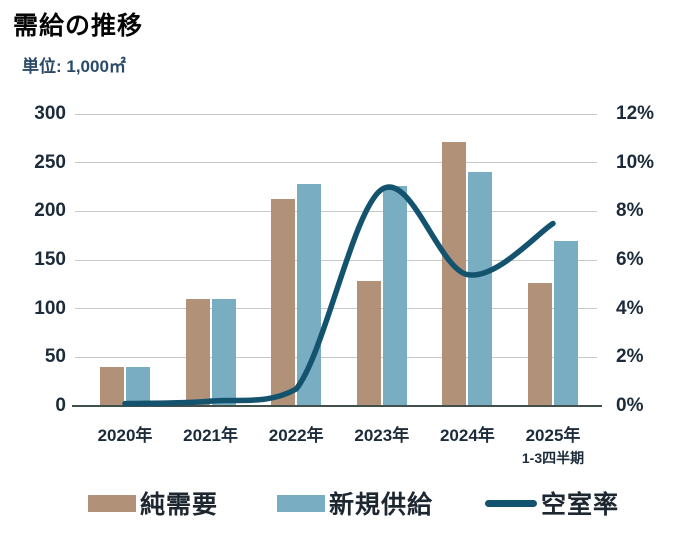 The image size is (700, 533). What do you see at coordinates (125, 435) in the screenshot?
I see `x-axis-label-0: 2020年` at bounding box center [125, 435].